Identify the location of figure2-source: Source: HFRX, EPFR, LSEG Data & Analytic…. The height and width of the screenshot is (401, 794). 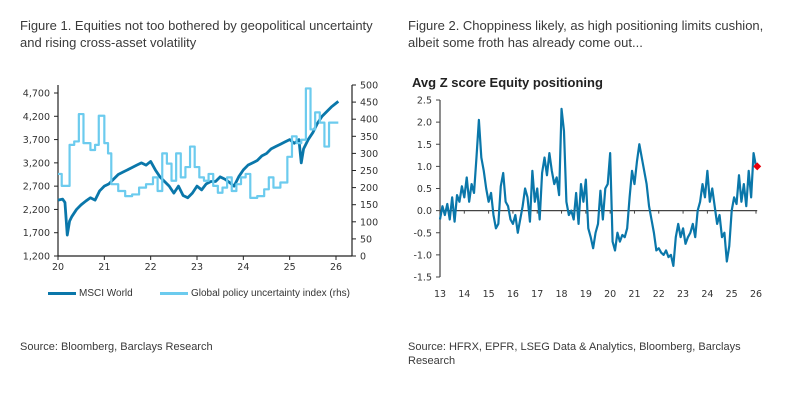
(574, 354).